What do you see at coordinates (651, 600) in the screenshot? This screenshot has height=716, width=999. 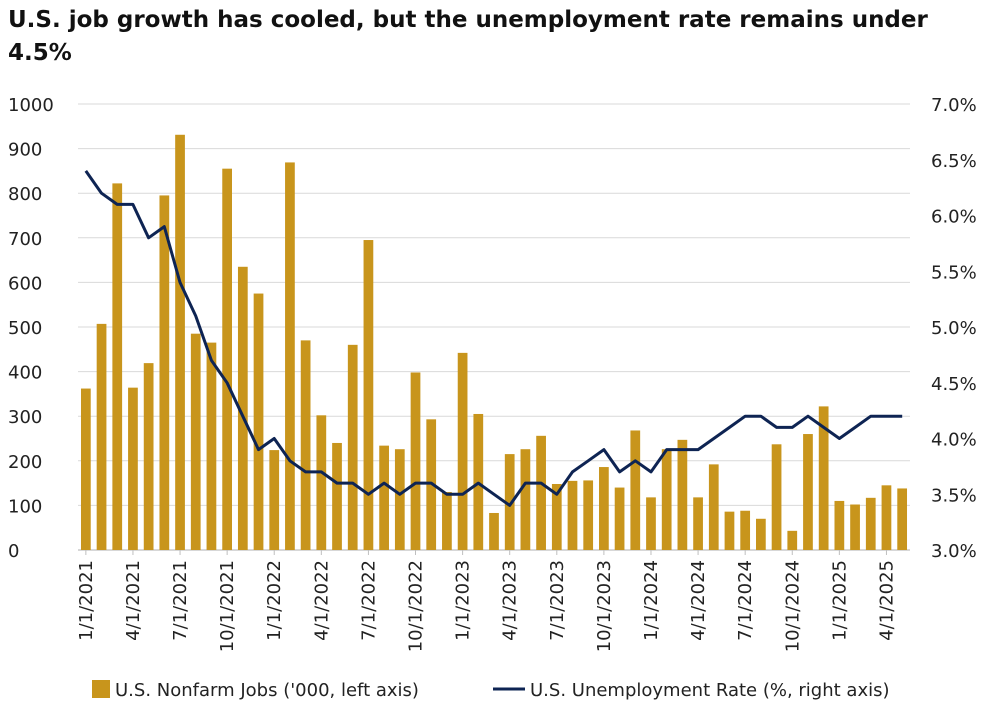 I see `x-axis-tick-label: 1/1/2024` at bounding box center [651, 600].